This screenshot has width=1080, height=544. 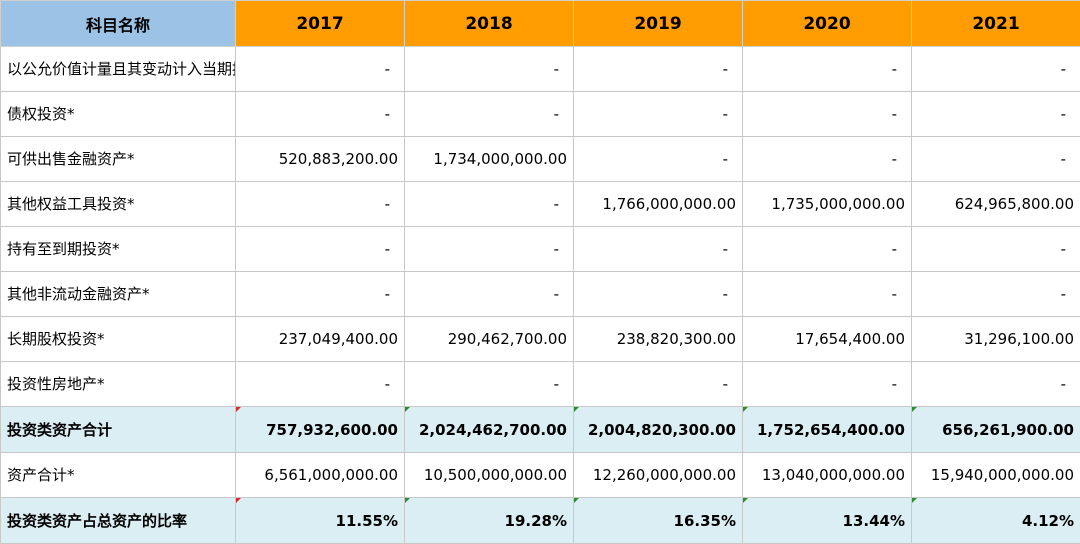 What do you see at coordinates (705, 521) in the screenshot?
I see `ratio-value: 16.35%` at bounding box center [705, 521].